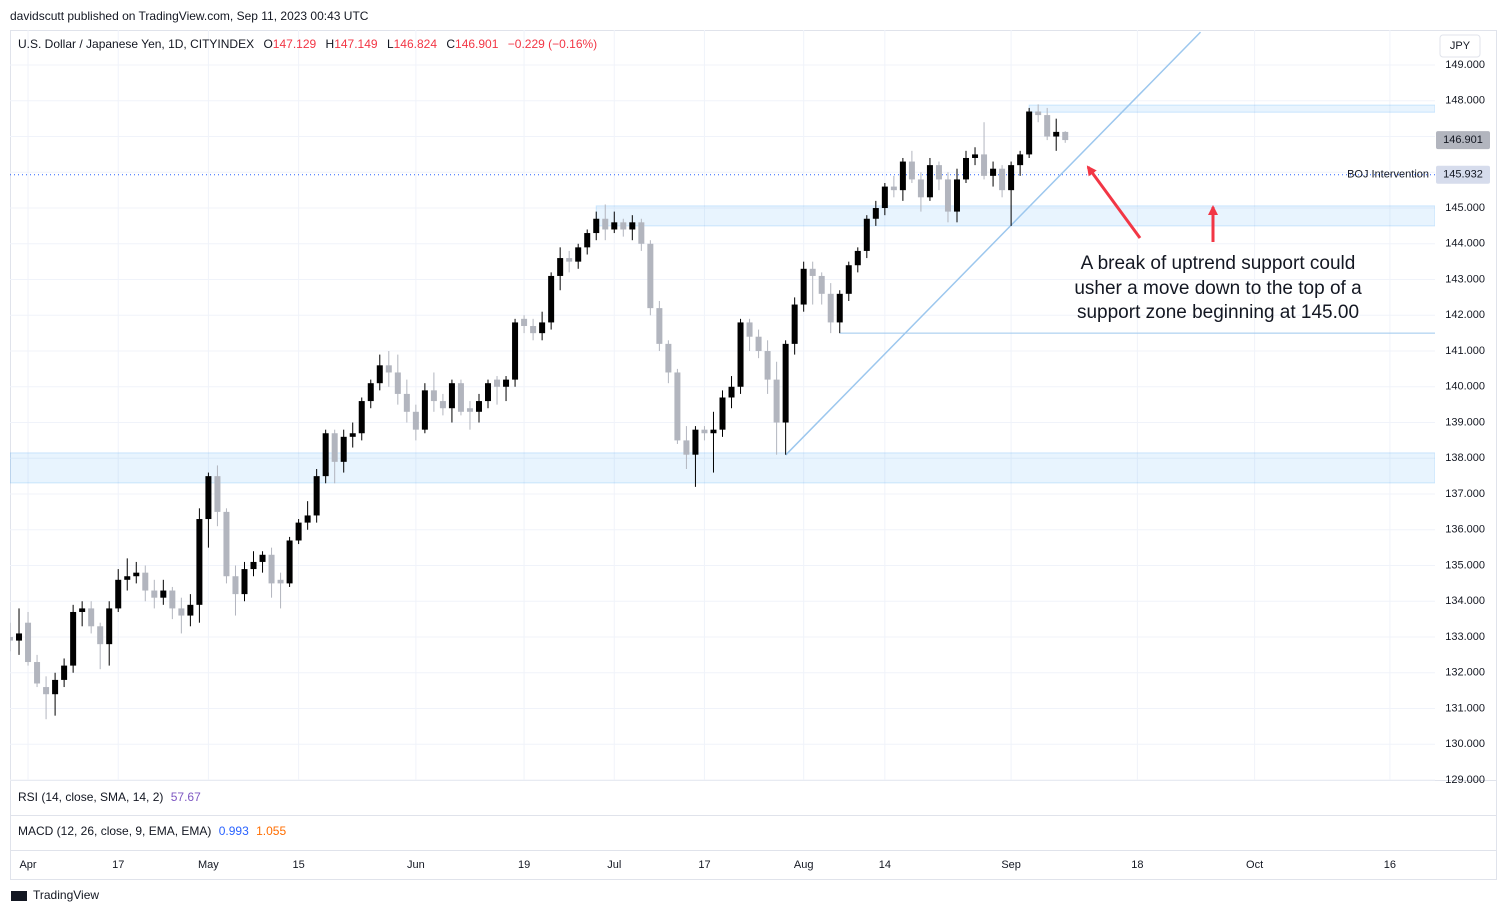 The height and width of the screenshot is (914, 1507). What do you see at coordinates (1114, 202) in the screenshot?
I see `arrow` at bounding box center [1114, 202].